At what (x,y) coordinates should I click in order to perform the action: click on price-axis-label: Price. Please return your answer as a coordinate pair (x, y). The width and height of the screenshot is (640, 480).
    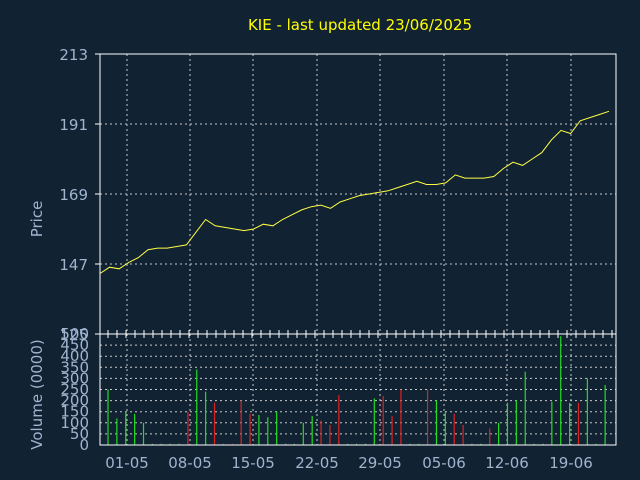
    Looking at the image, I should click on (37, 219).